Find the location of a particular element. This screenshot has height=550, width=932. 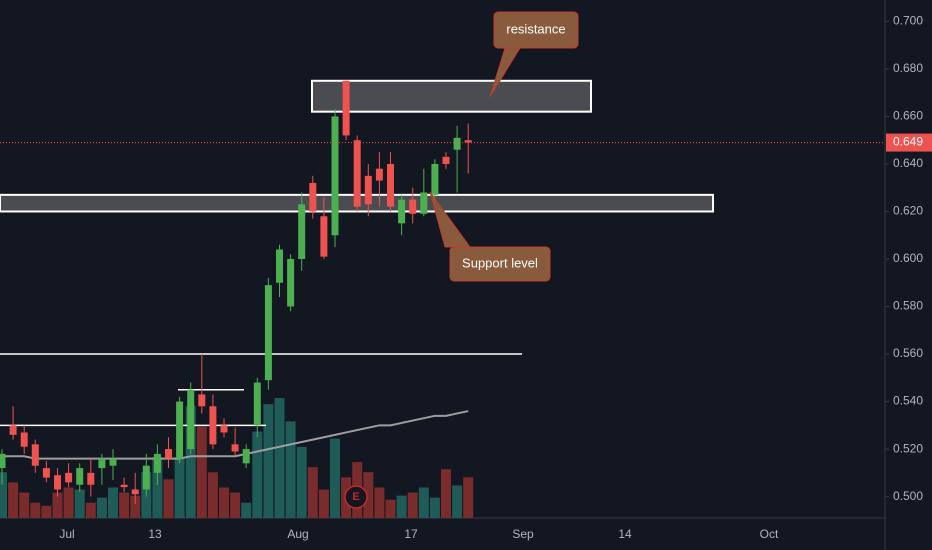

x-tick-label: 14 is located at coordinates (625, 534).